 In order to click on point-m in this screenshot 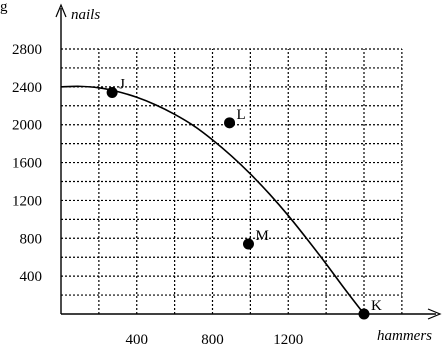, I will do `click(248, 244)`.